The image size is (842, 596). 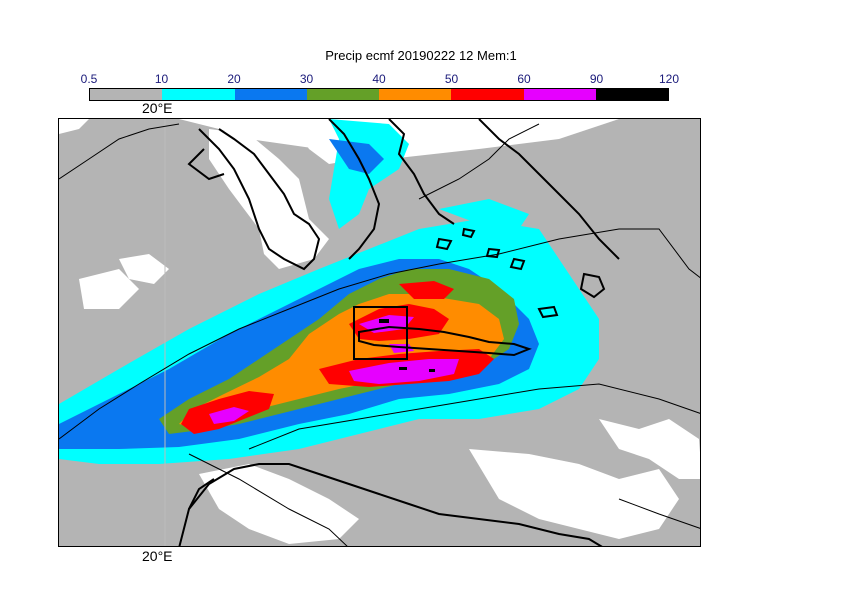 I want to click on colorbar, so click(x=379, y=94).